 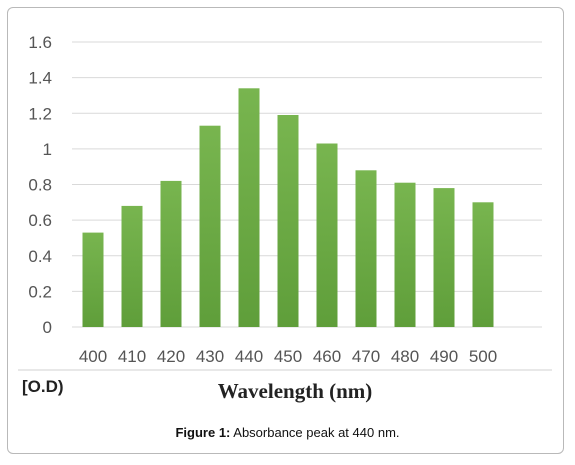 What do you see at coordinates (405, 356) in the screenshot?
I see `x-tick-label: 480` at bounding box center [405, 356].